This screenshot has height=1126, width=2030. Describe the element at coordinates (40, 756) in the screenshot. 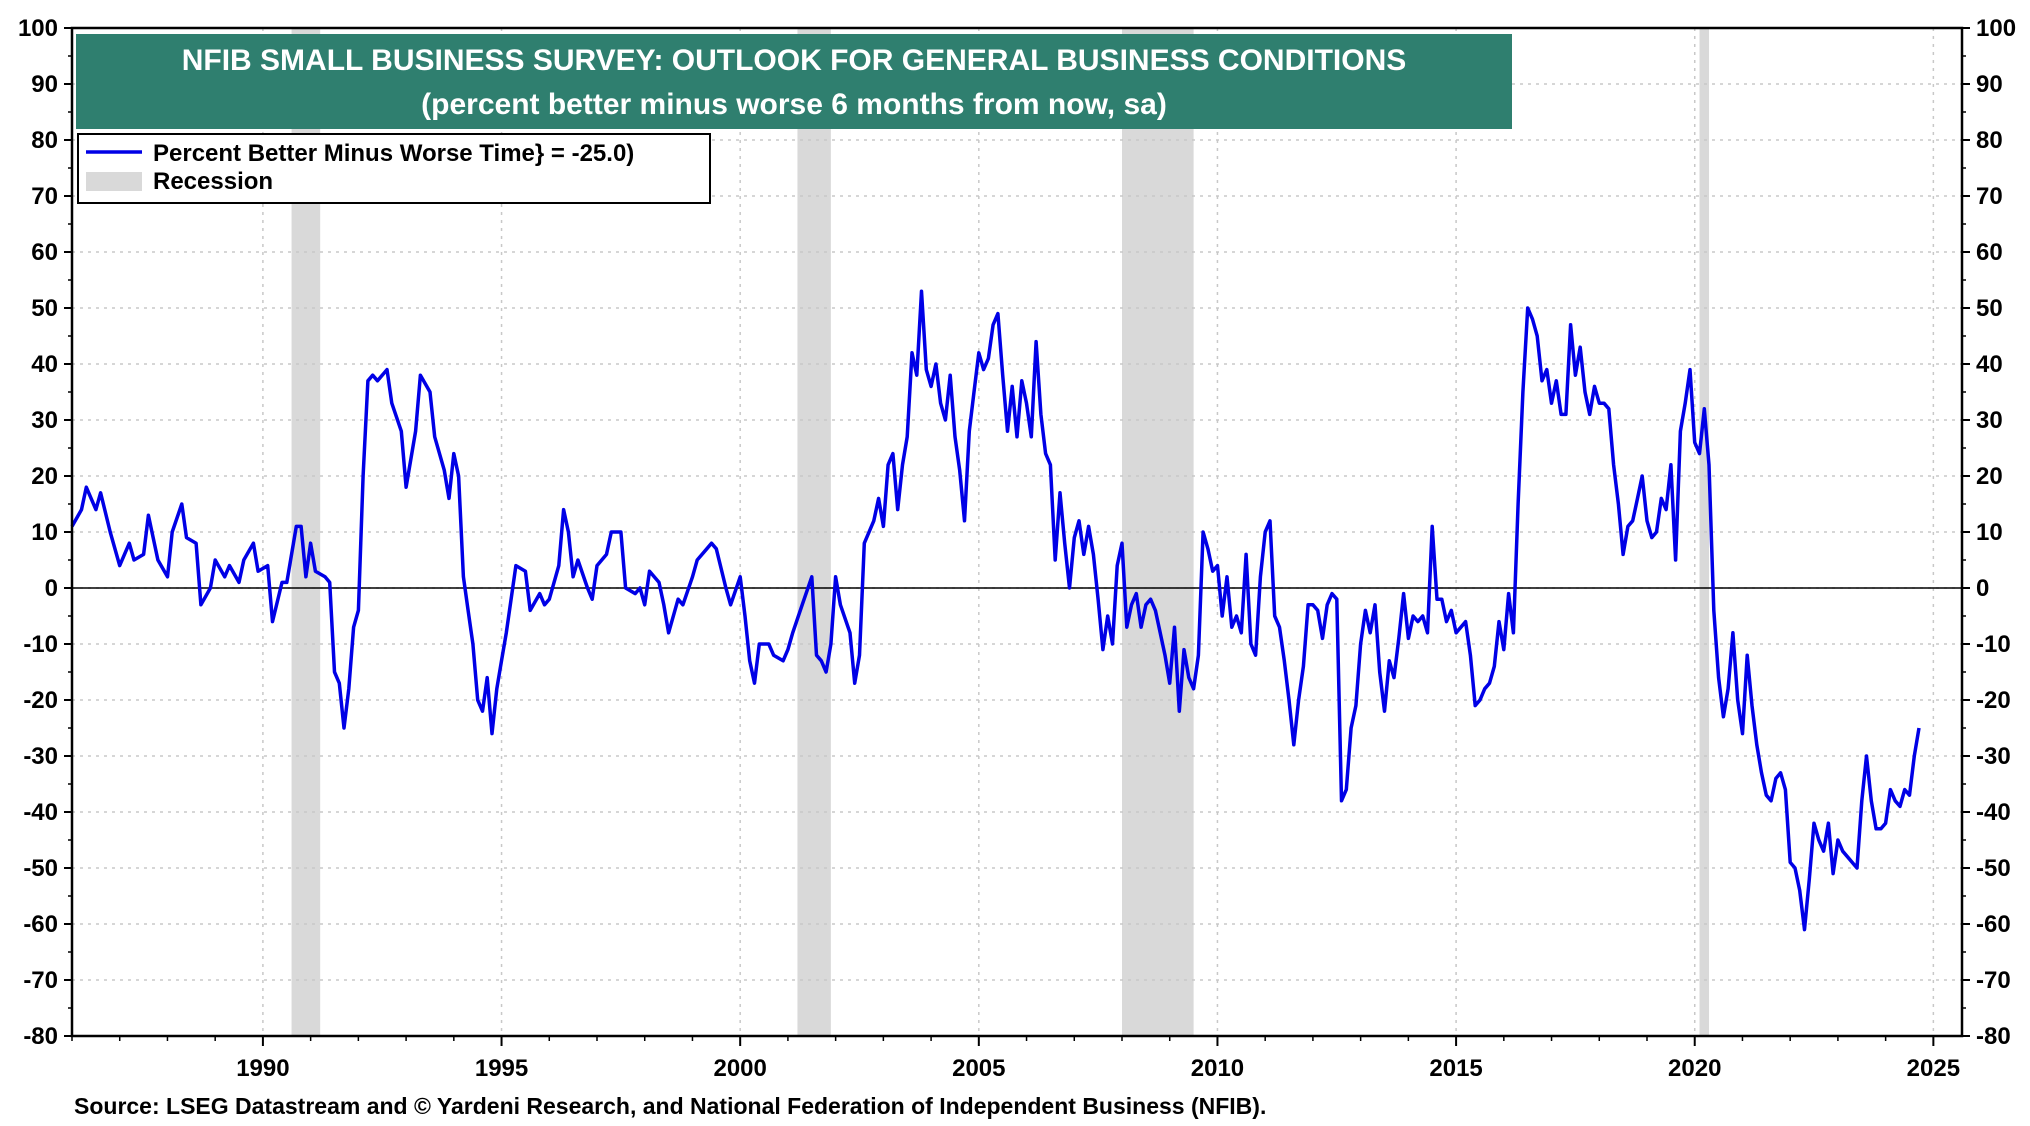

I see `y-tick-label-left: -30` at that location.